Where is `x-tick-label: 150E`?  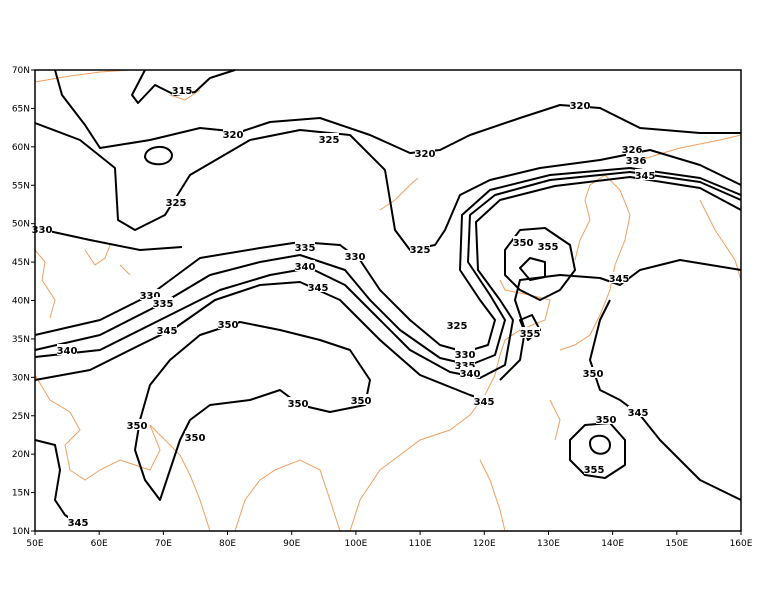
x-tick-label: 150E is located at coordinates (676, 544).